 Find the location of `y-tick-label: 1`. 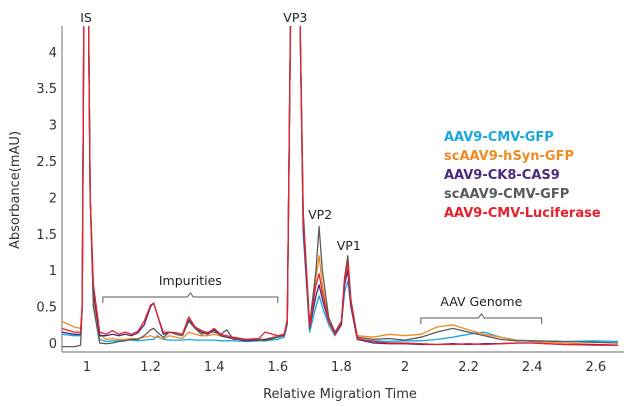

y-tick-label: 1 is located at coordinates (53, 271).